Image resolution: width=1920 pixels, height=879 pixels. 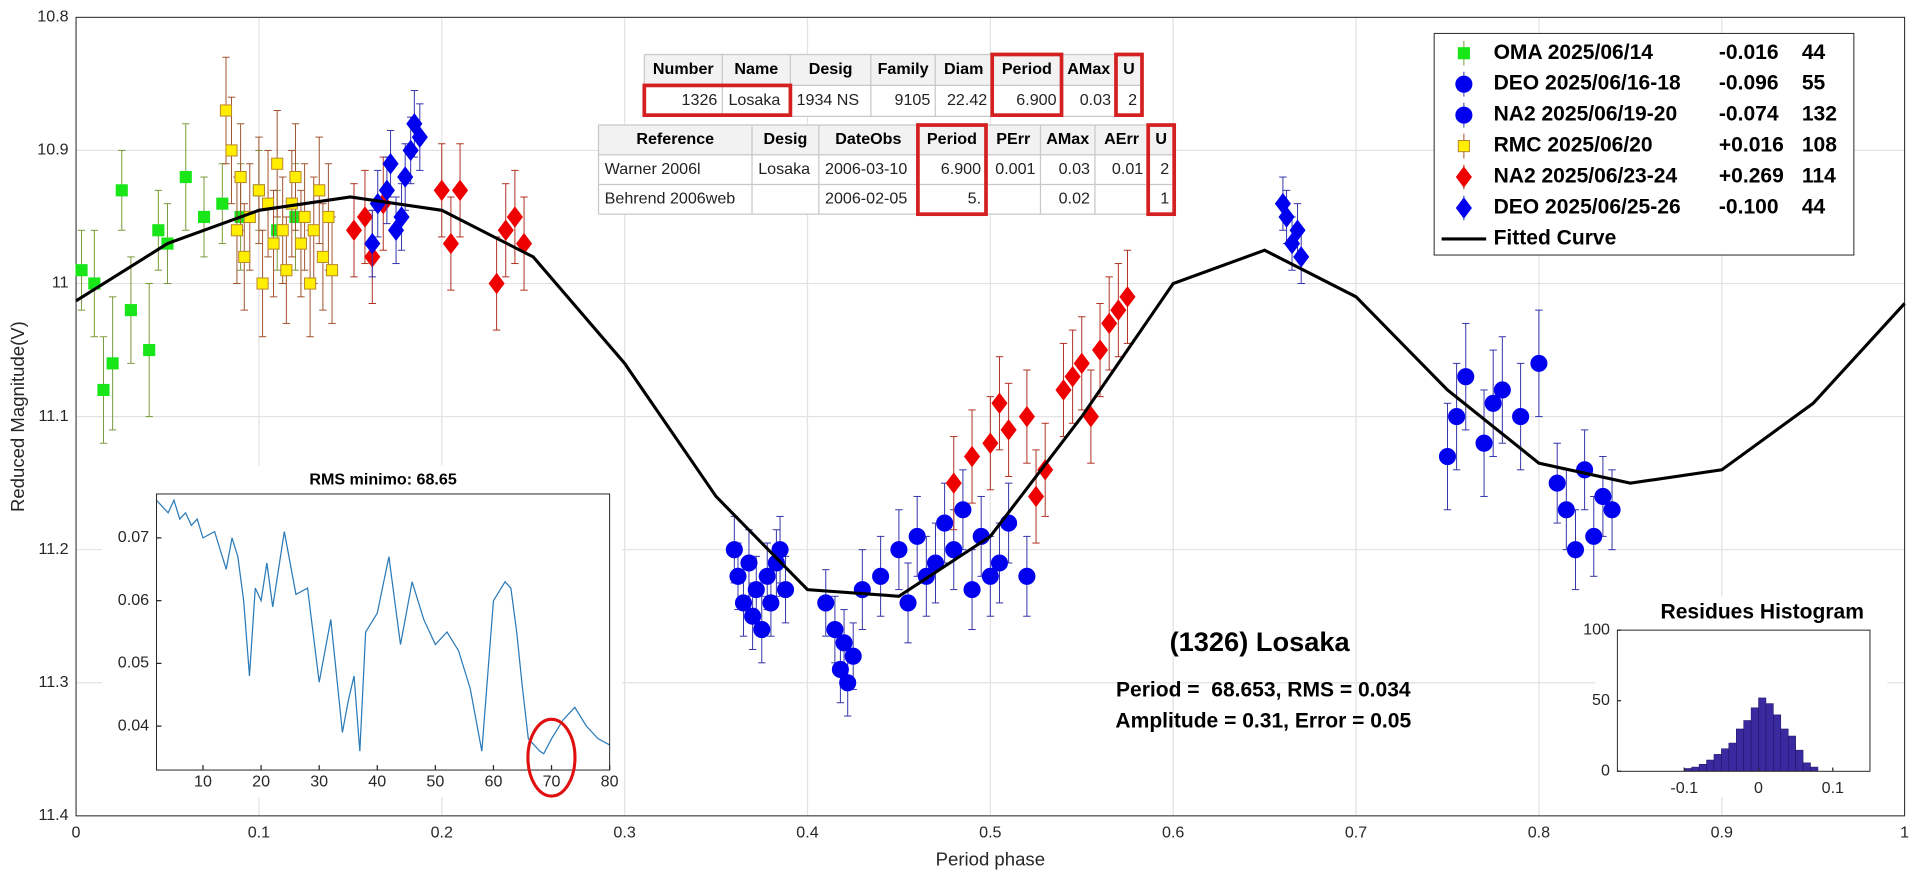 I want to click on legend-count: 108, so click(x=1819, y=145).